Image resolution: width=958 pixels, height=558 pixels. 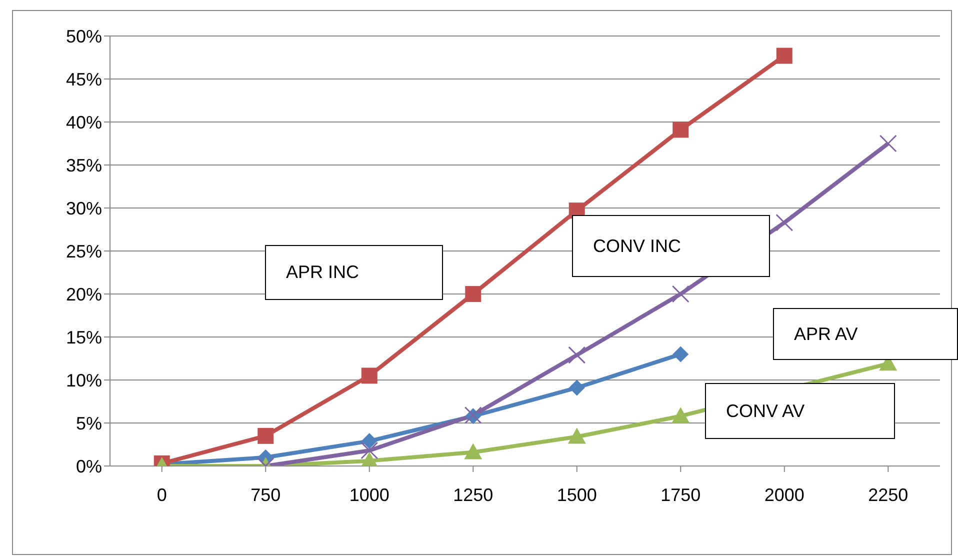 What do you see at coordinates (84, 337) in the screenshot?
I see `y-tick-label: 15%` at bounding box center [84, 337].